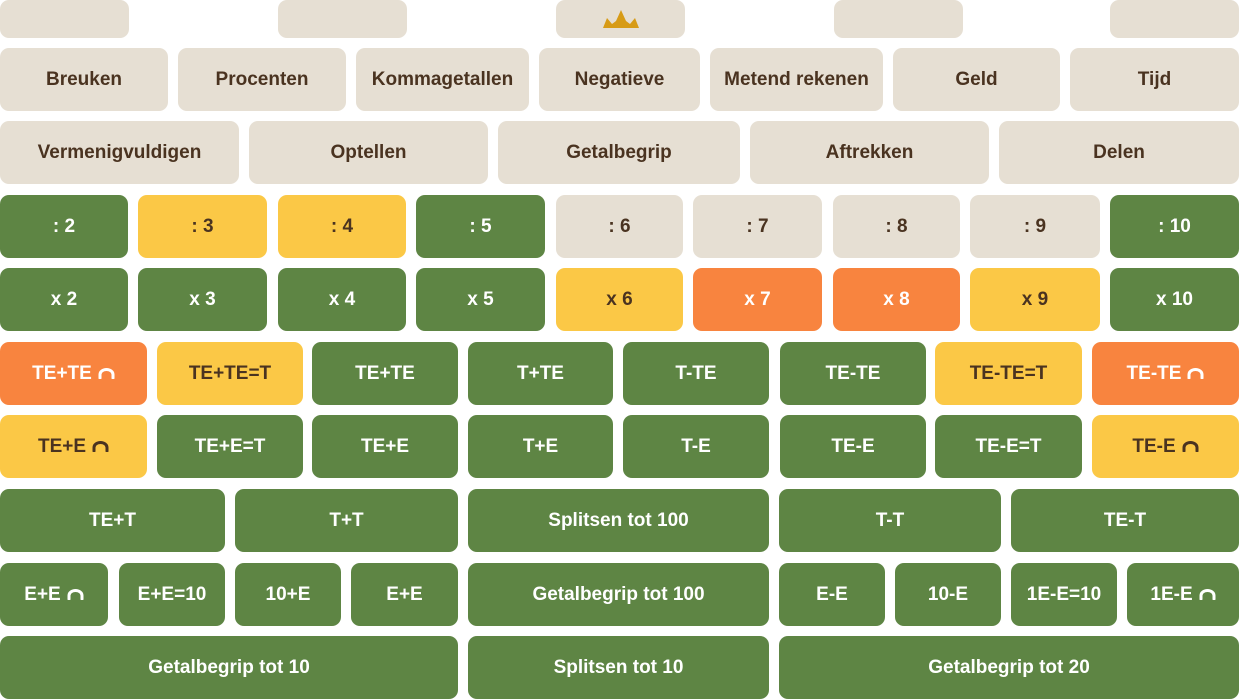  I want to click on e_row-tepluseeqt-button: TE+E=T, so click(230, 446).